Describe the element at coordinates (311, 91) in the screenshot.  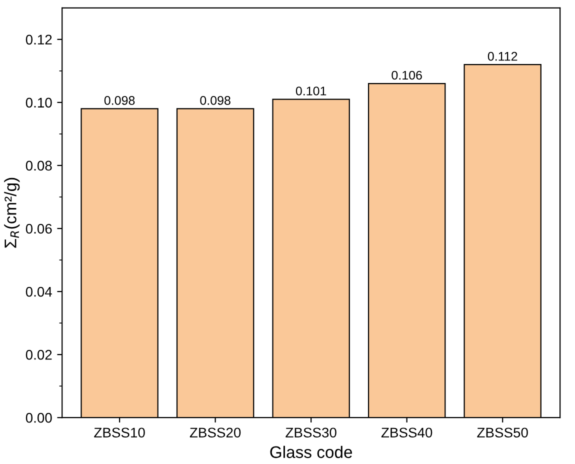
I see `data-label: 0.101` at that location.